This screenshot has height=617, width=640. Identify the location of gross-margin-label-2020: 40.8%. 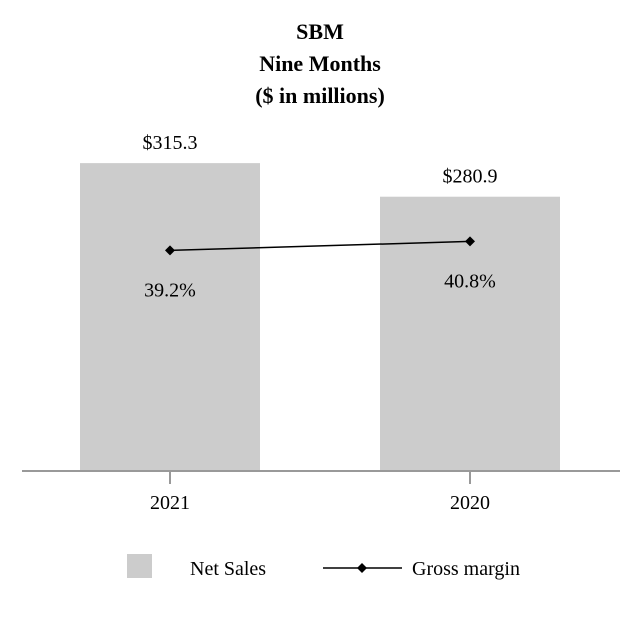
(470, 281).